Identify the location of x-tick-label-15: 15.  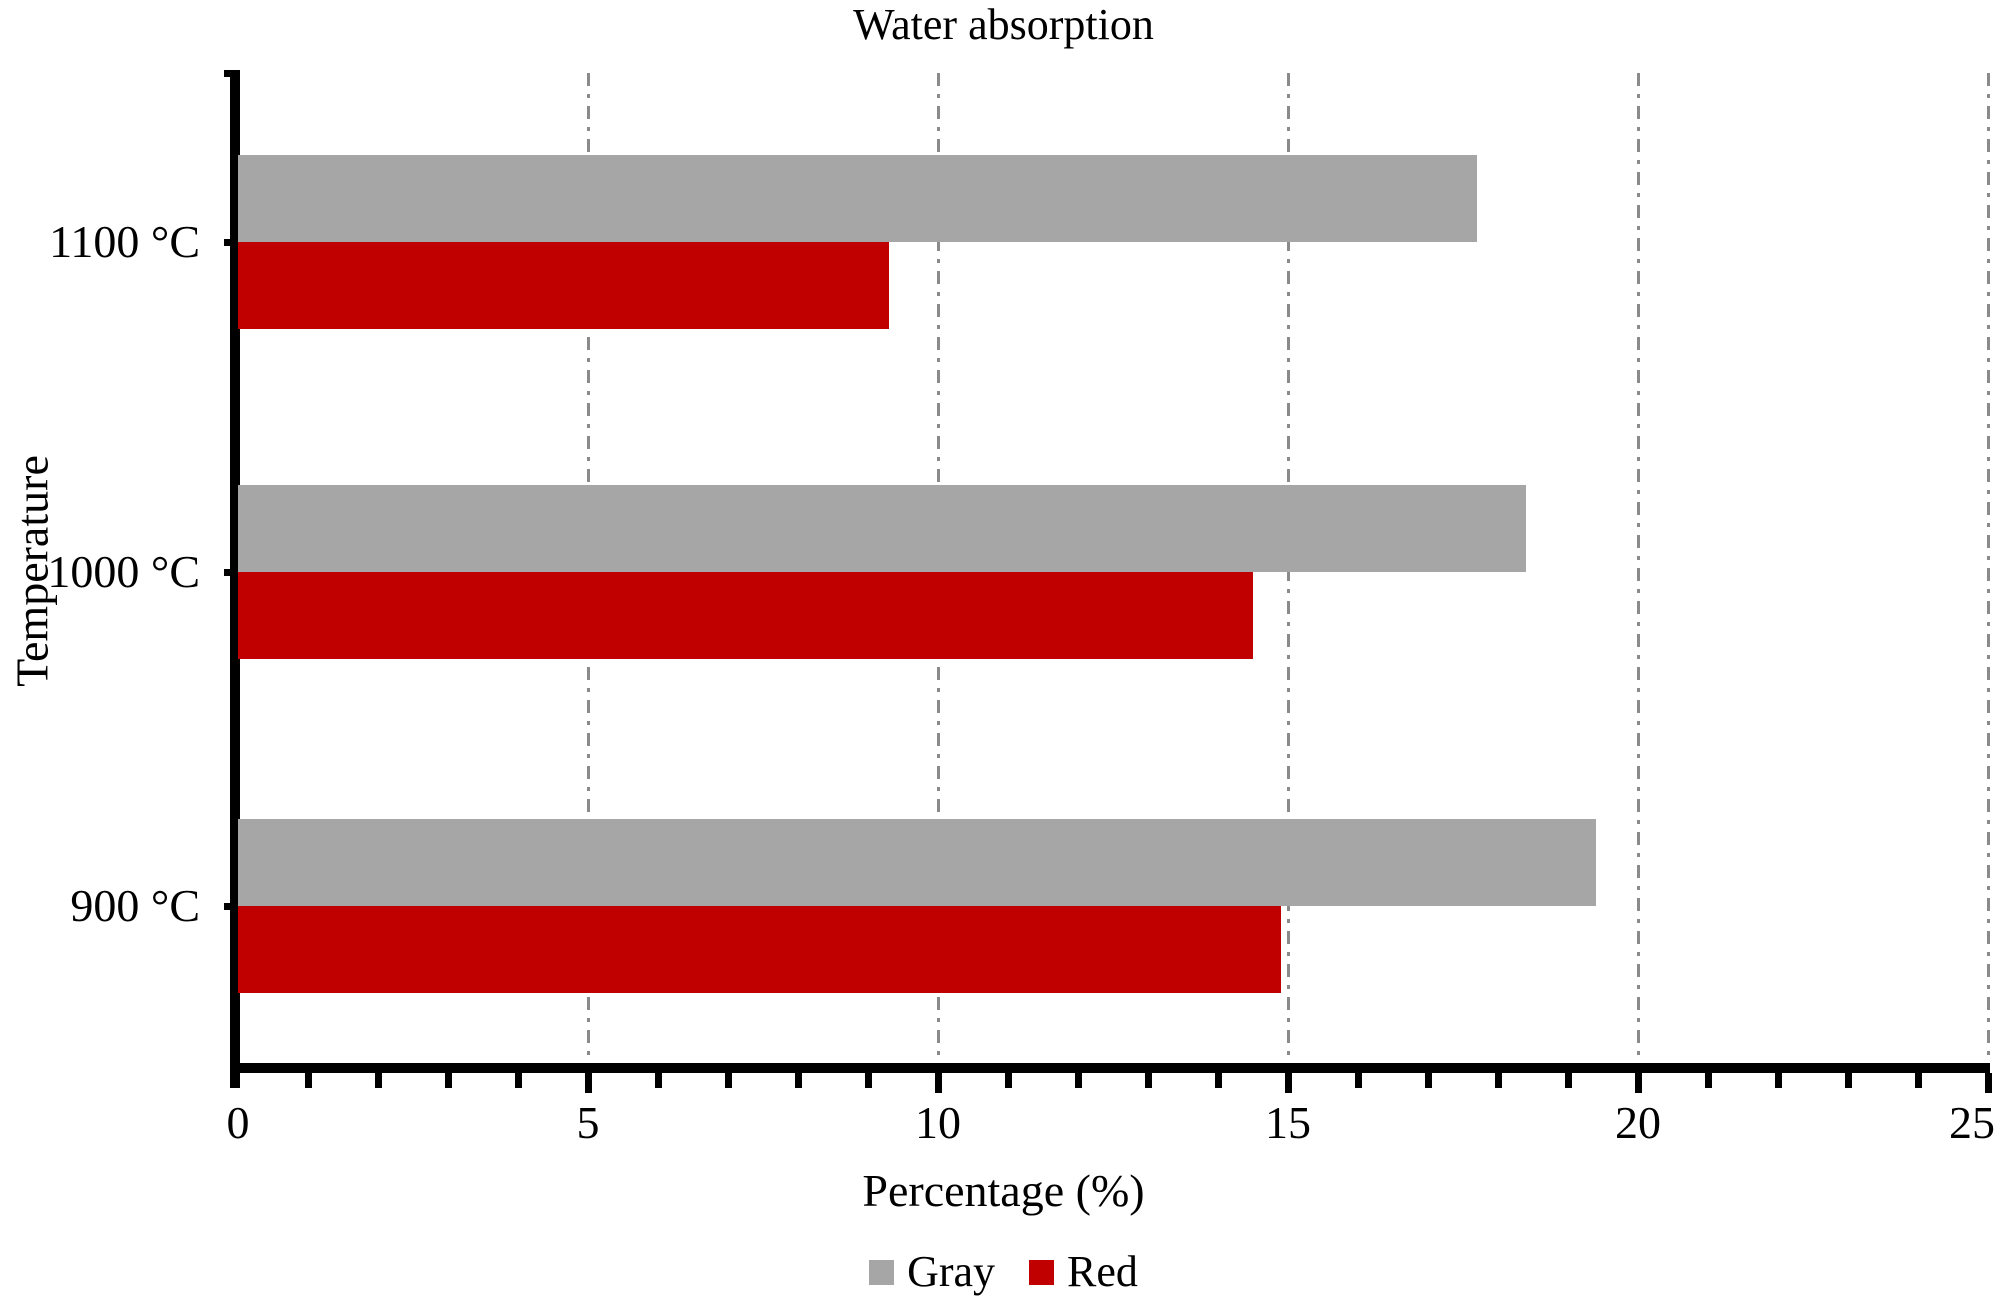
(1288, 1122).